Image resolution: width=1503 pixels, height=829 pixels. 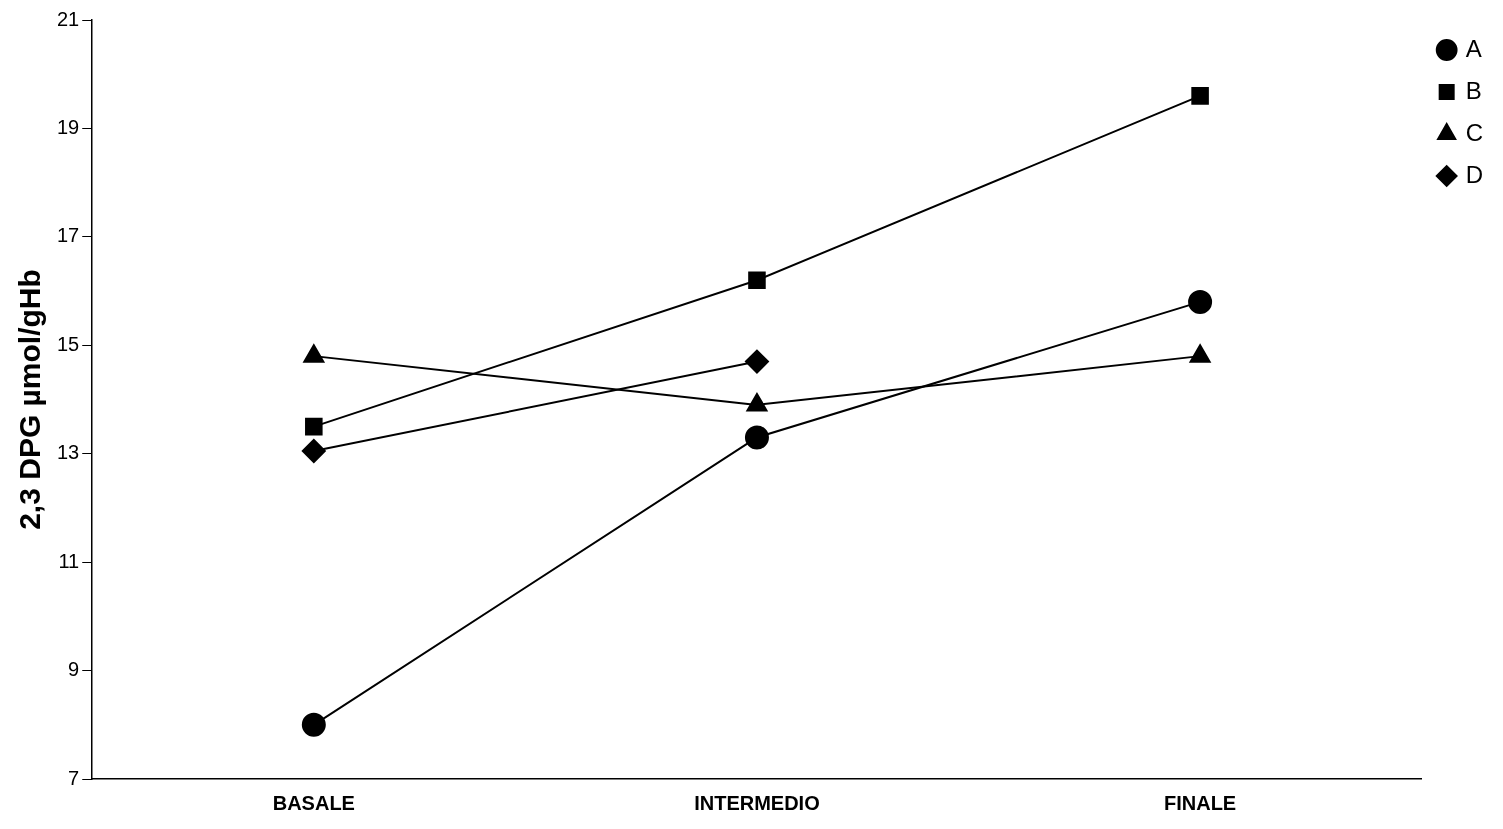 What do you see at coordinates (1200, 802) in the screenshot?
I see `x-tick-label: FINALE` at bounding box center [1200, 802].